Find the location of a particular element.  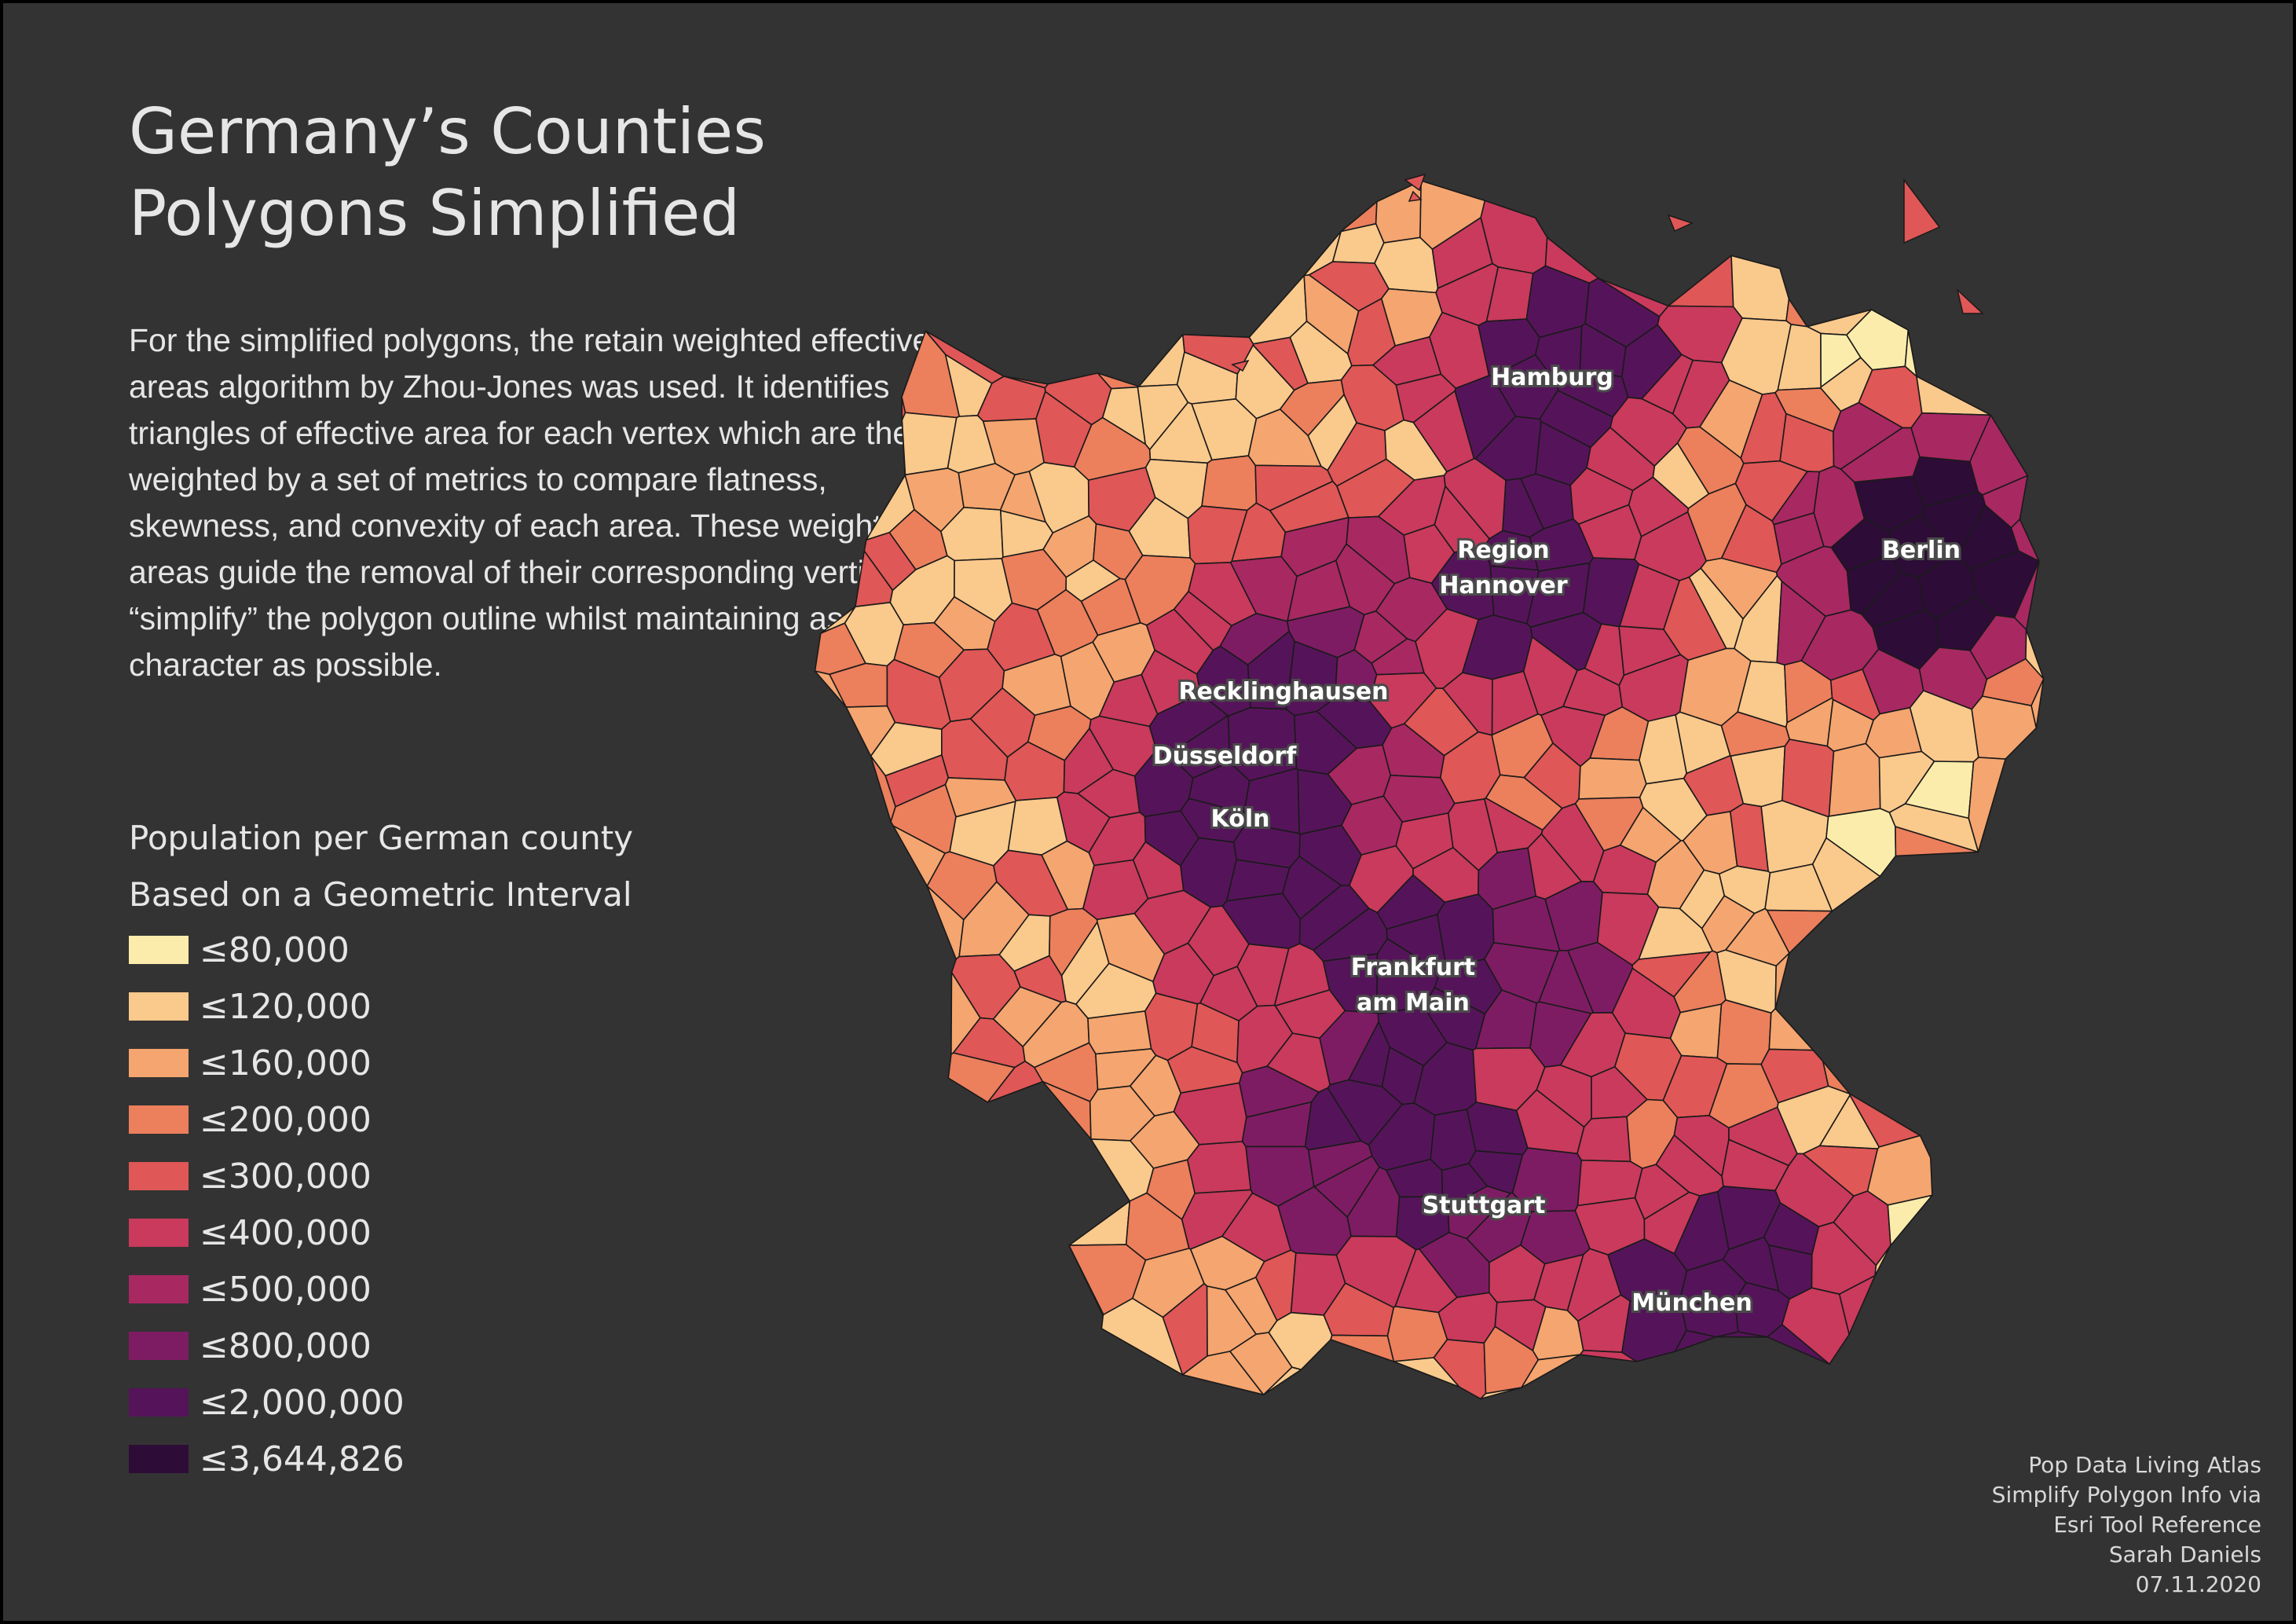

legend-label: ≤400,000 is located at coordinates (286, 1232).